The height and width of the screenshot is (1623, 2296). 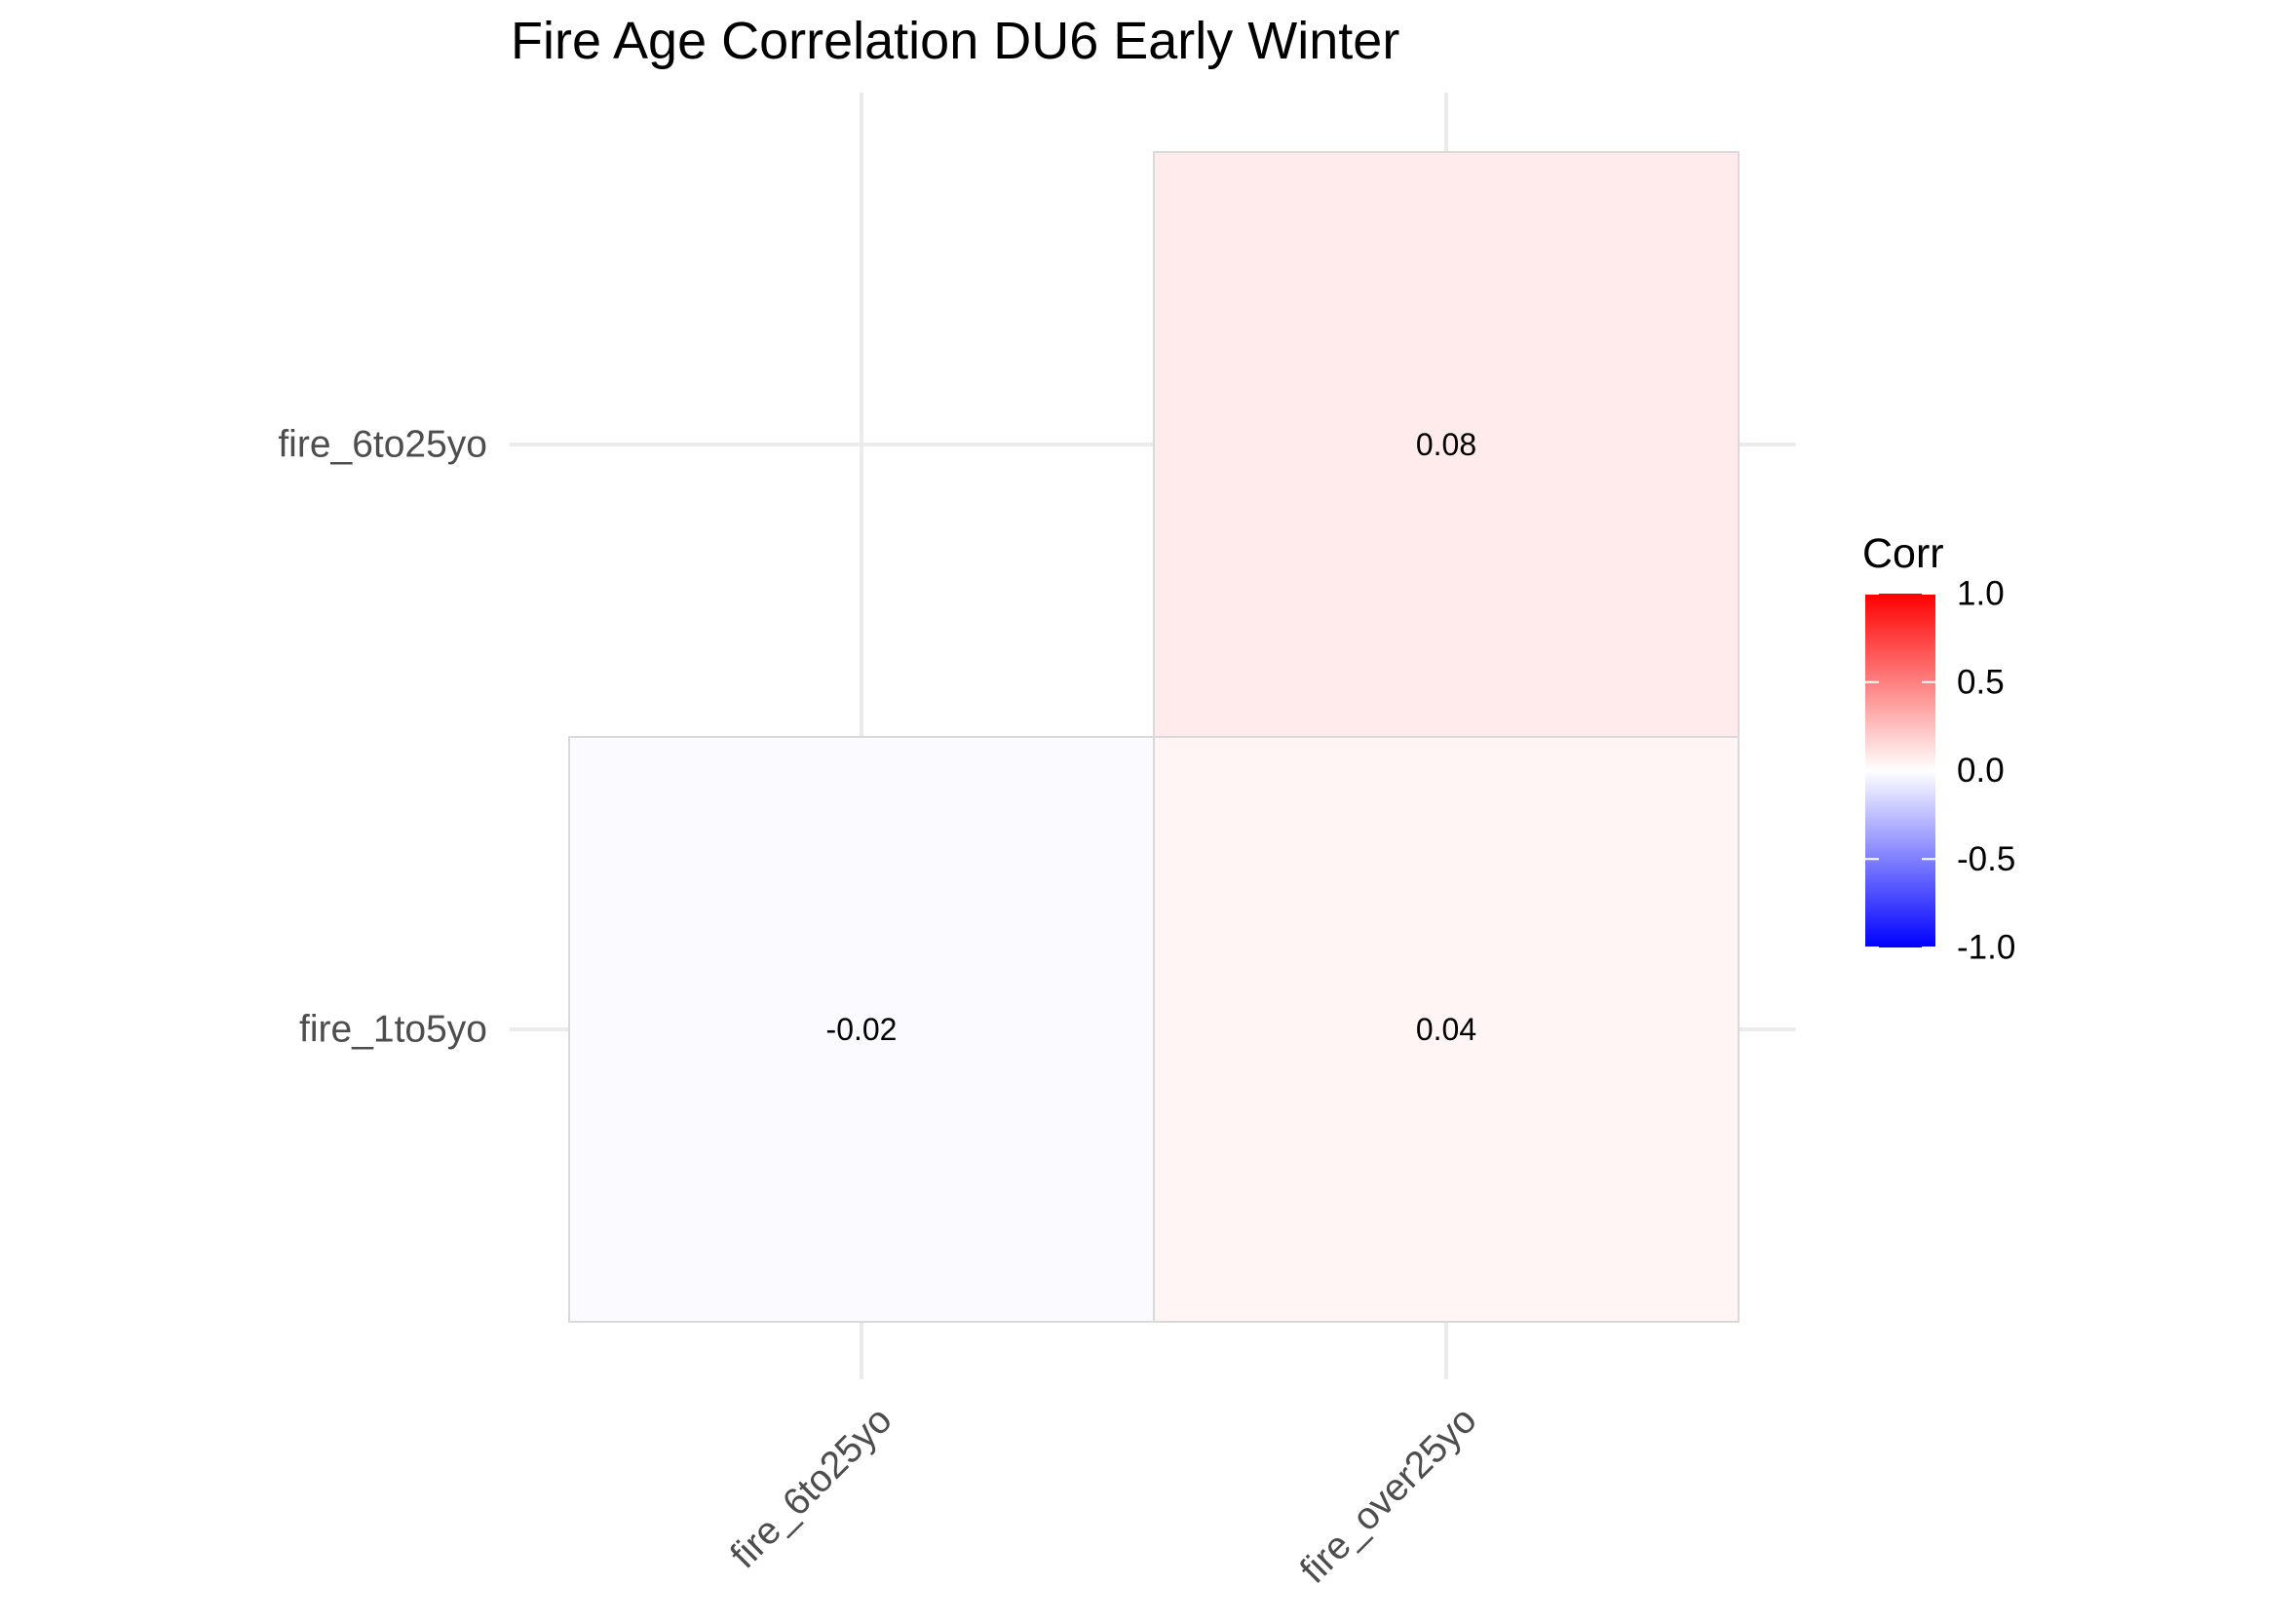 I want to click on legend-tick-label: 0.0, so click(x=1981, y=771).